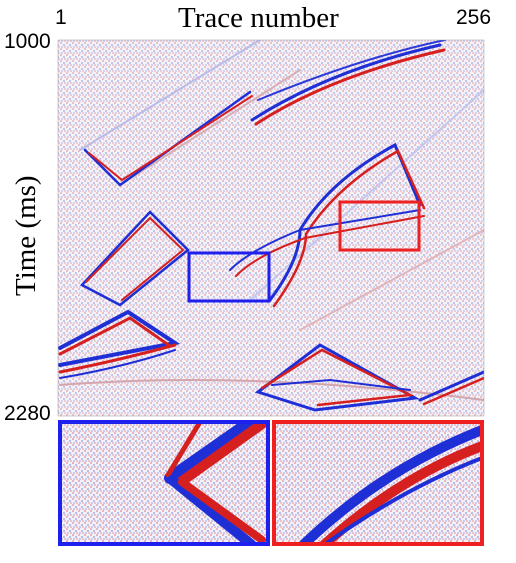 The width and height of the screenshot is (516, 563). What do you see at coordinates (27, 413) in the screenshot?
I see `y-bottom-time-label: 2280` at bounding box center [27, 413].